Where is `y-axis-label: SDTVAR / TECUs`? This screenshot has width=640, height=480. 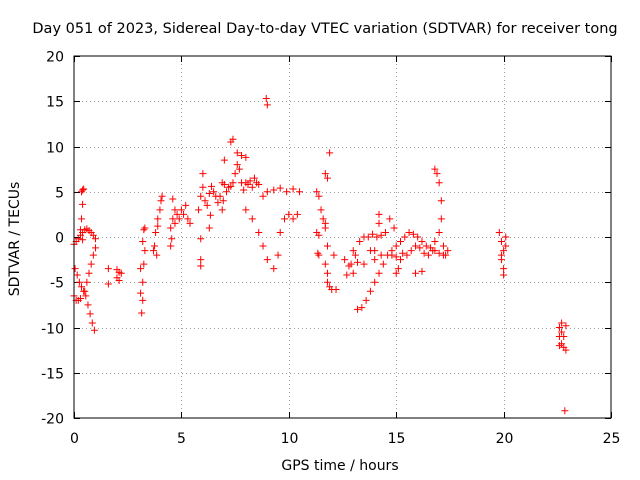
y-axis-label: SDTVAR / TECUs is located at coordinates (15, 239).